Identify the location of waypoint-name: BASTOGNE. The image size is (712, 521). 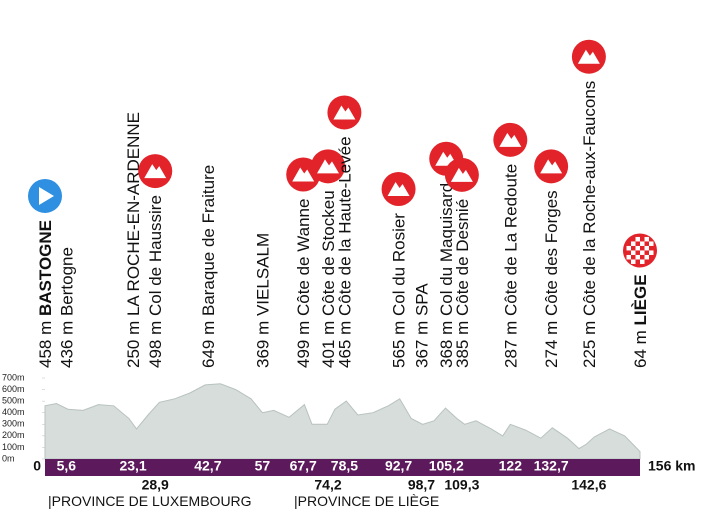
(45, 268).